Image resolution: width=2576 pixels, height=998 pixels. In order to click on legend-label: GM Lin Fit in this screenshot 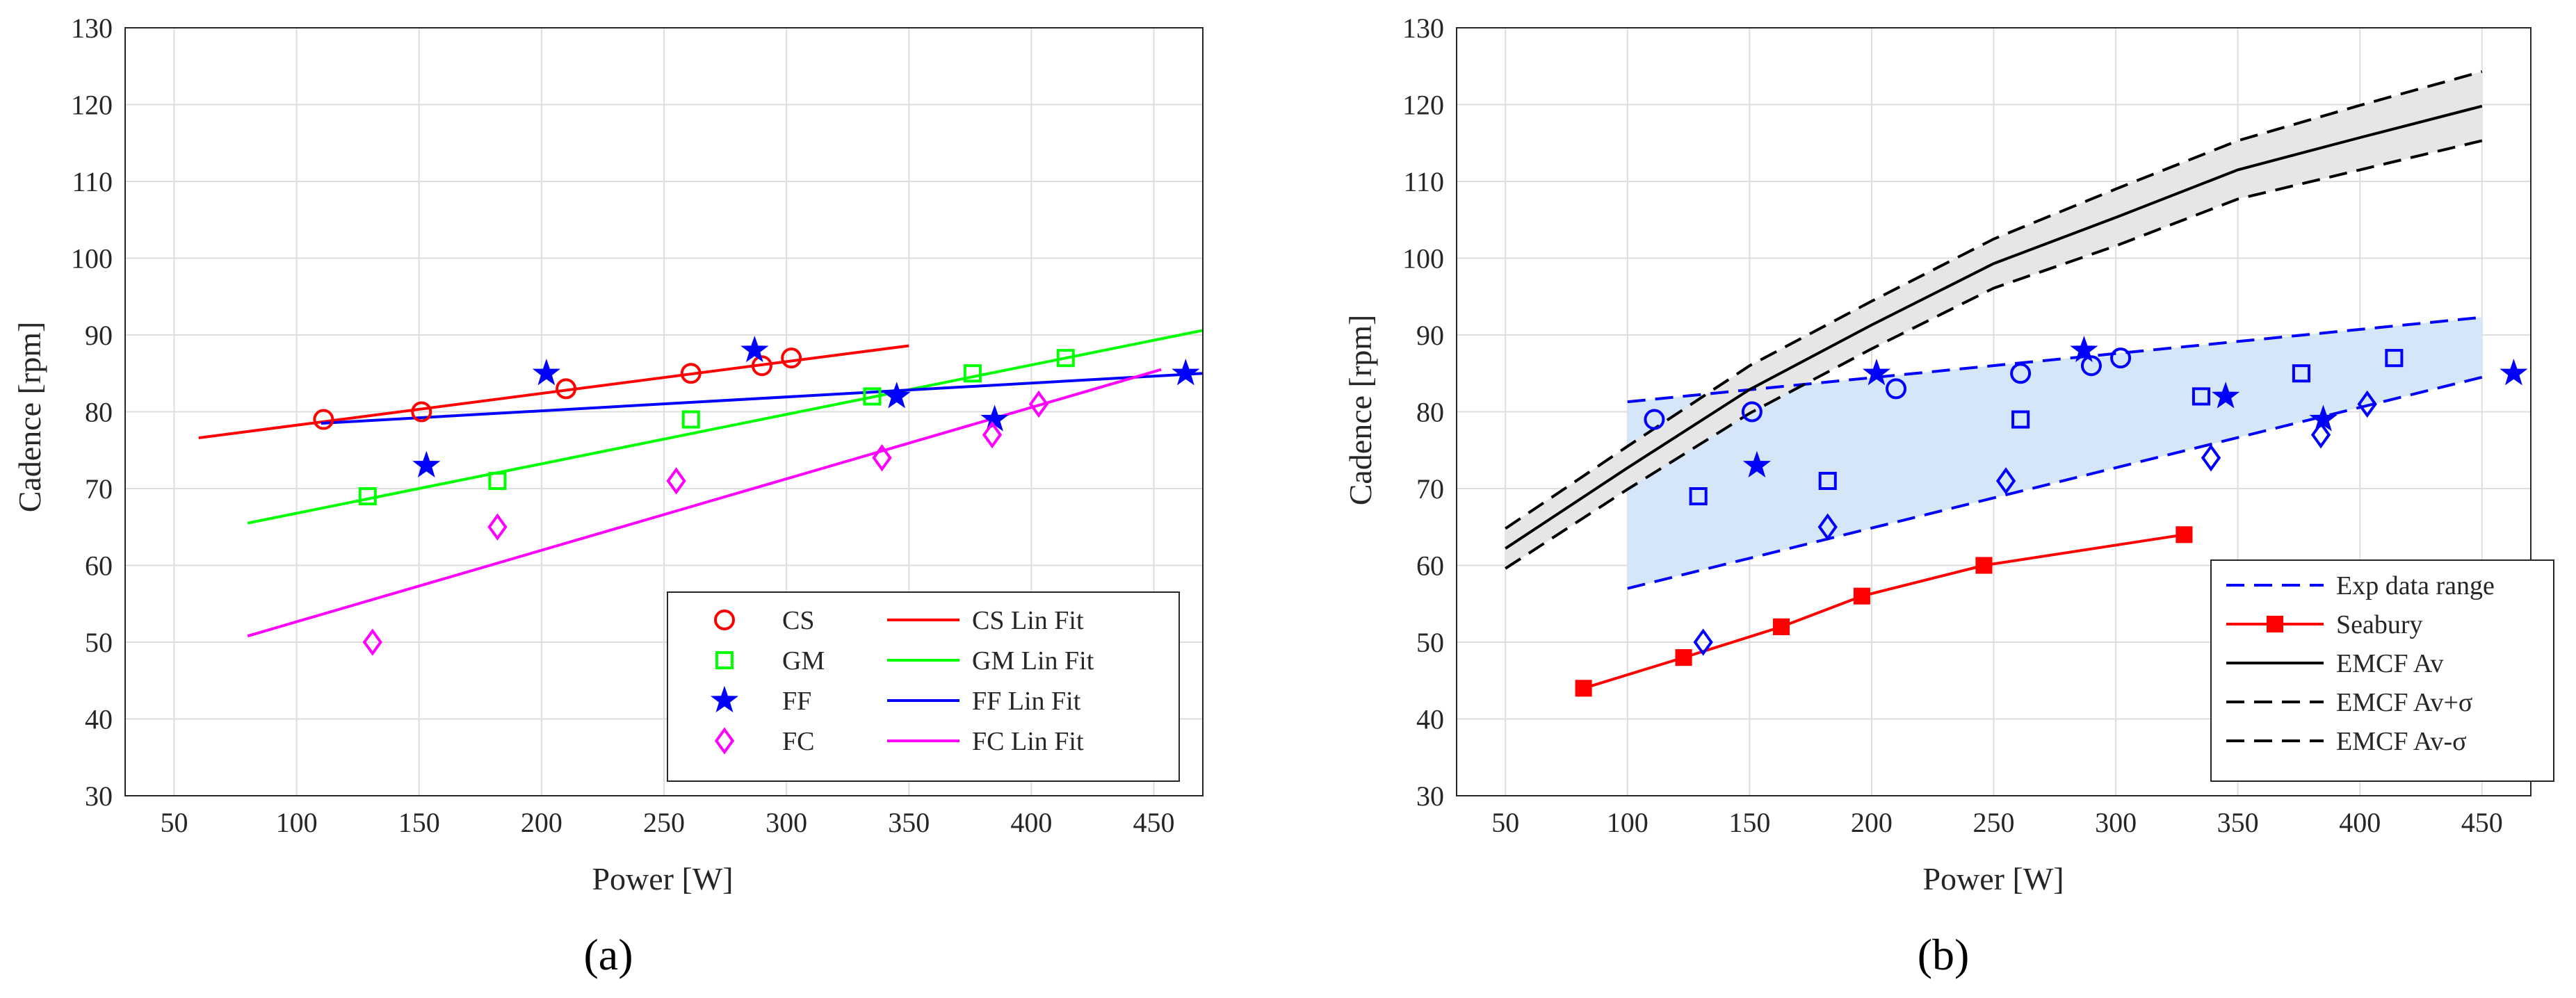, I will do `click(1033, 661)`.